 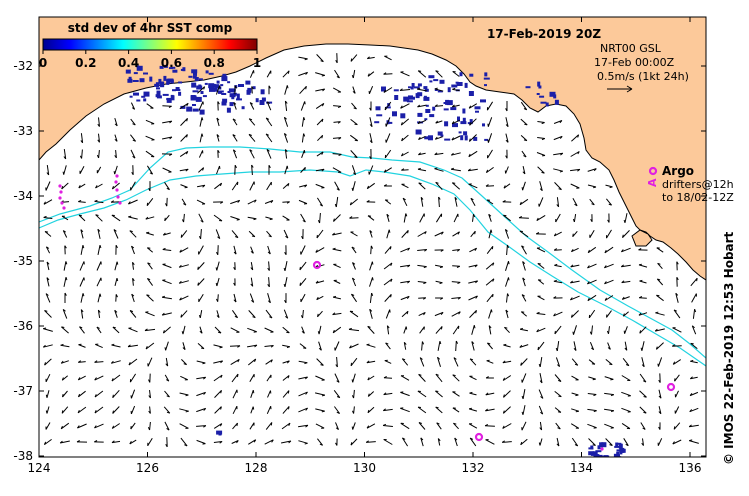 I want to click on colorbar-tick-label: 0, so click(x=43, y=63).